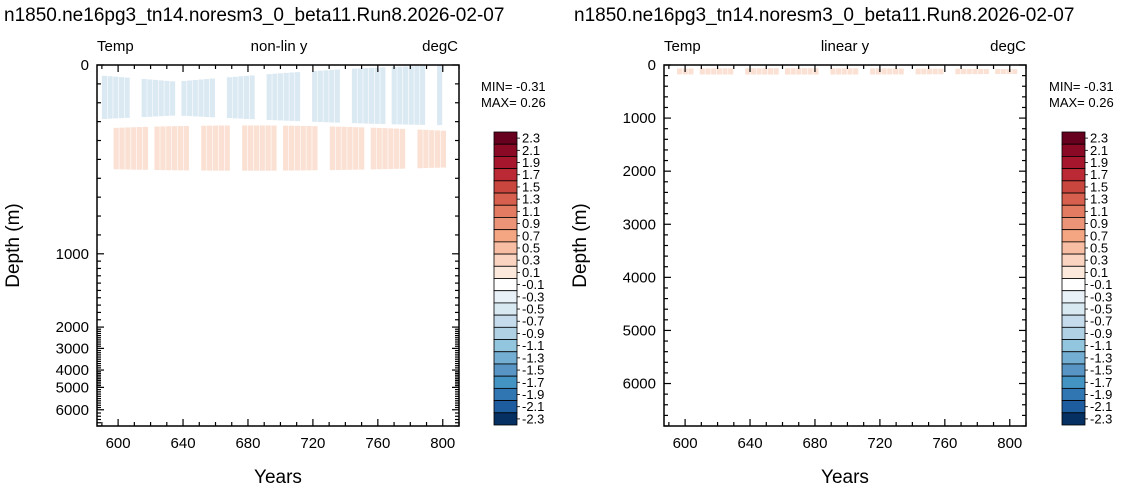 This screenshot has height=497, width=1132. What do you see at coordinates (247, 443) in the screenshot?
I see `x-tick-label: 680` at bounding box center [247, 443].